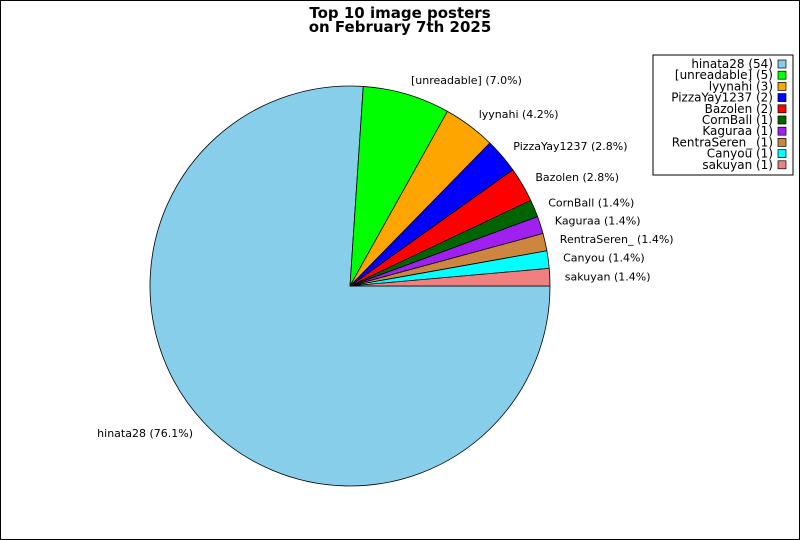  What do you see at coordinates (608, 277) in the screenshot?
I see `slice-label: sakuyan (1.4%)` at bounding box center [608, 277].